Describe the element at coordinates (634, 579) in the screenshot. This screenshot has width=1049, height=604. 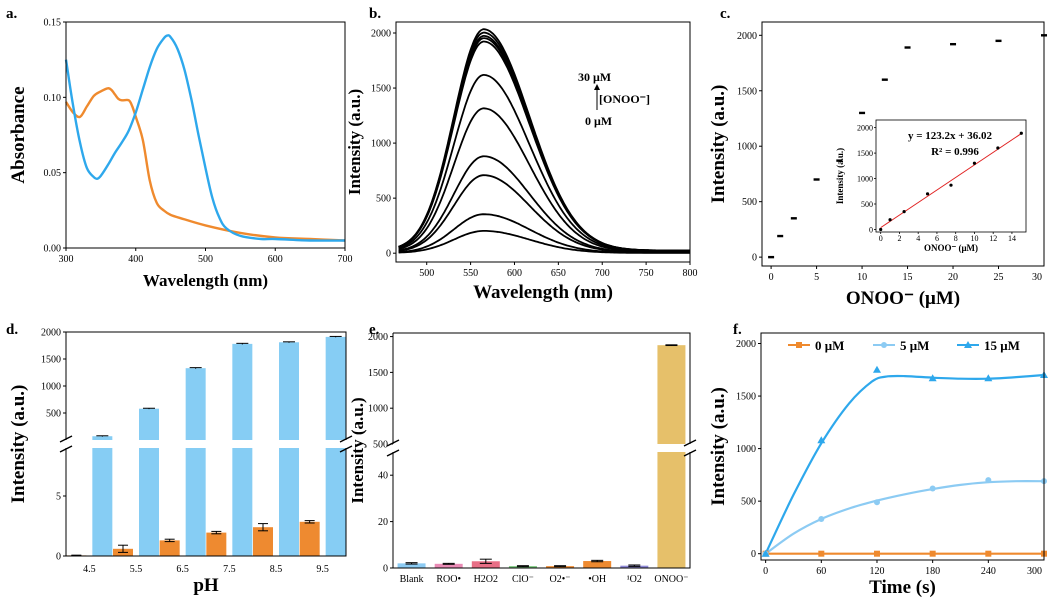
I see `x-category-label: ¹O2` at that location.